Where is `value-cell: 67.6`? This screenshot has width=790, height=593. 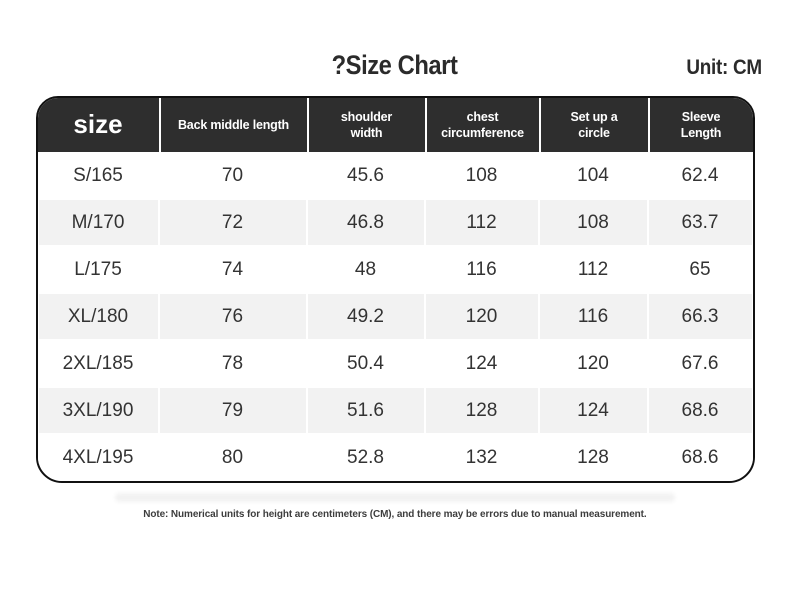
value-cell: 67.6 is located at coordinates (700, 363).